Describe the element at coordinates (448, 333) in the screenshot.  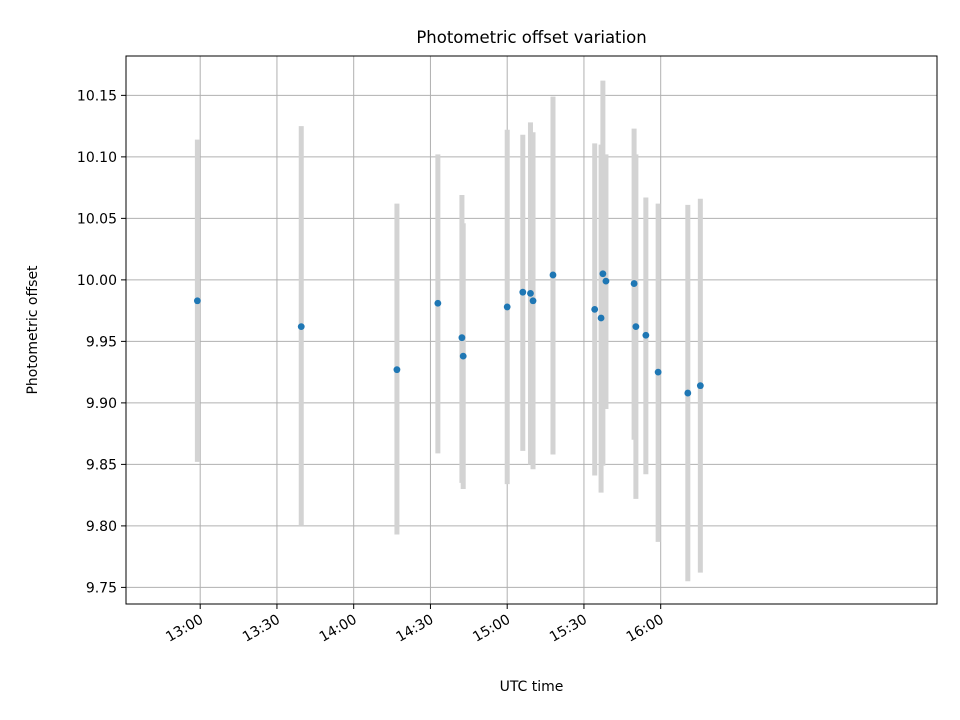
I see `data-points` at that location.